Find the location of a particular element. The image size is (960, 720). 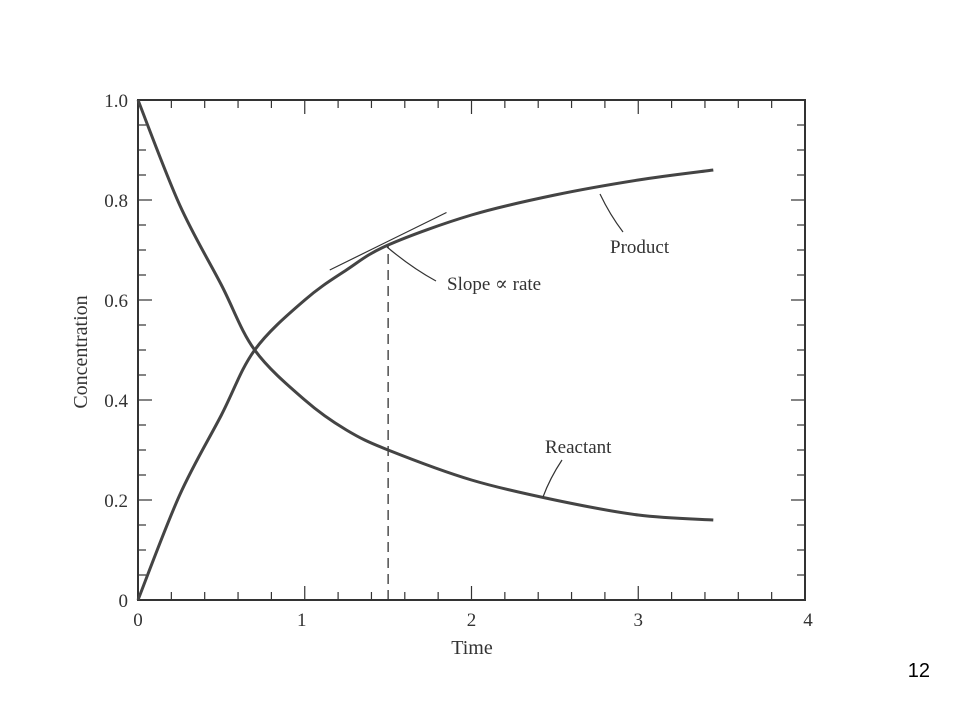

x-tick-label: 4 is located at coordinates (808, 620).